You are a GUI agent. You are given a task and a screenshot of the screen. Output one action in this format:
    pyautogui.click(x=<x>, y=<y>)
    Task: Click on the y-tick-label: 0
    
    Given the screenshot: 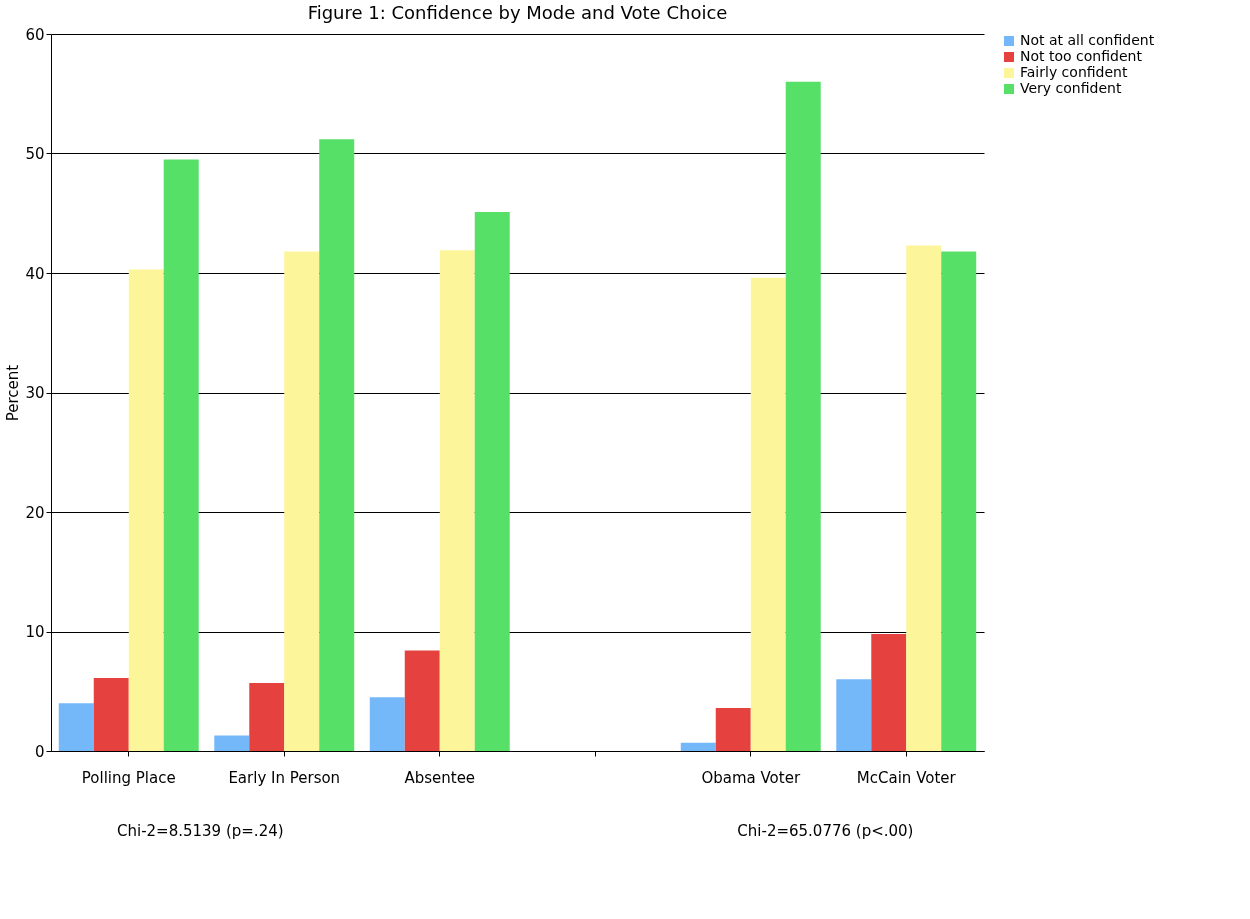 What is the action you would take?
    pyautogui.click(x=39, y=751)
    